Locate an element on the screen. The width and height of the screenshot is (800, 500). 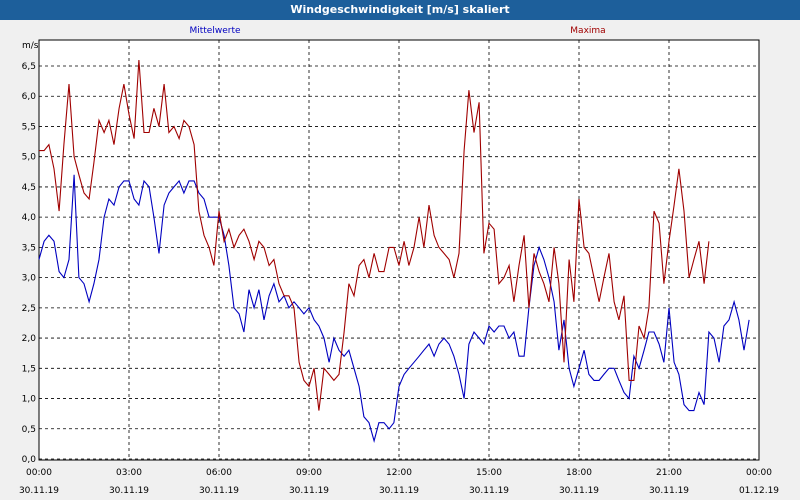
legend-maxima: Maxima is located at coordinates (587, 31).